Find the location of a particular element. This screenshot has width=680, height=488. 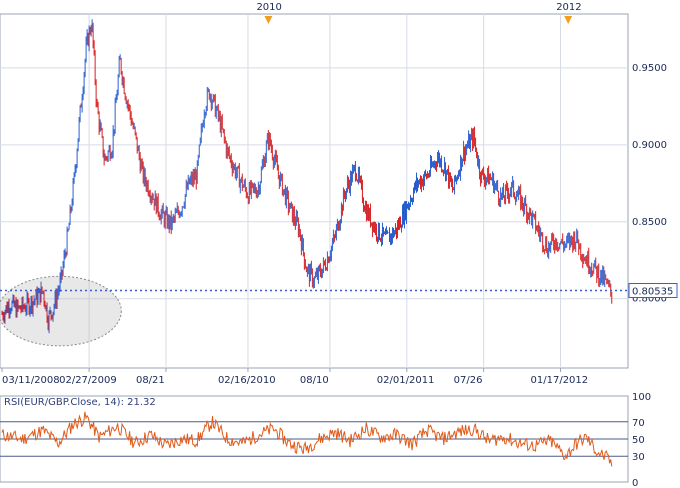

time-tick-label: 03/11/2008 is located at coordinates (31, 380).